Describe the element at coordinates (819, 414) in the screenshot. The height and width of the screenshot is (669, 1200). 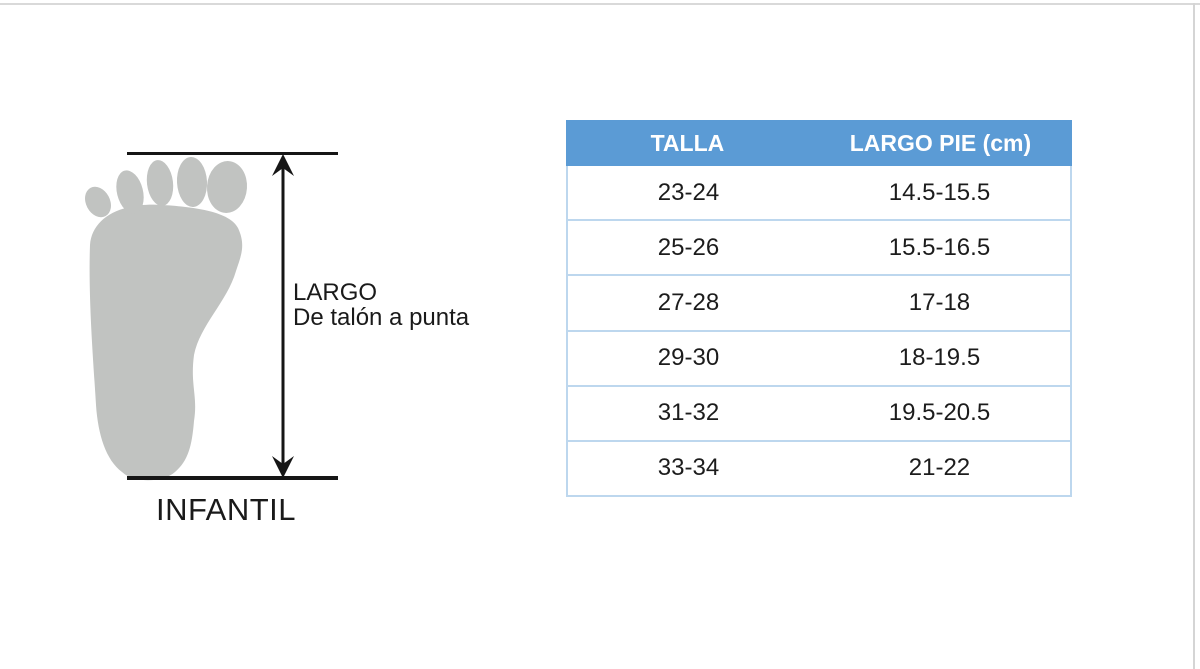
I see `table-row: 31-32 19.5-20.5` at that location.